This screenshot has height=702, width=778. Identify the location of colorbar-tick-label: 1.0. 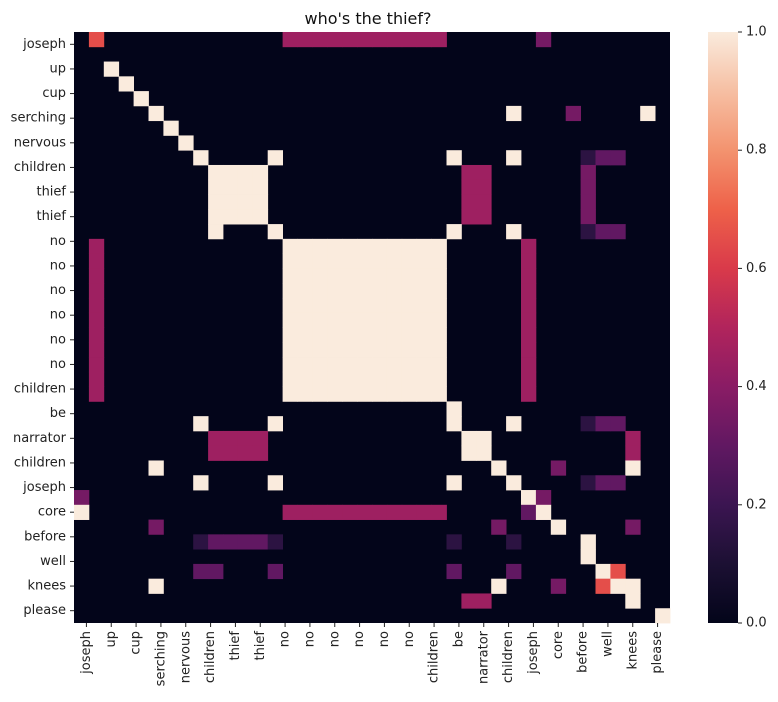
(756, 32).